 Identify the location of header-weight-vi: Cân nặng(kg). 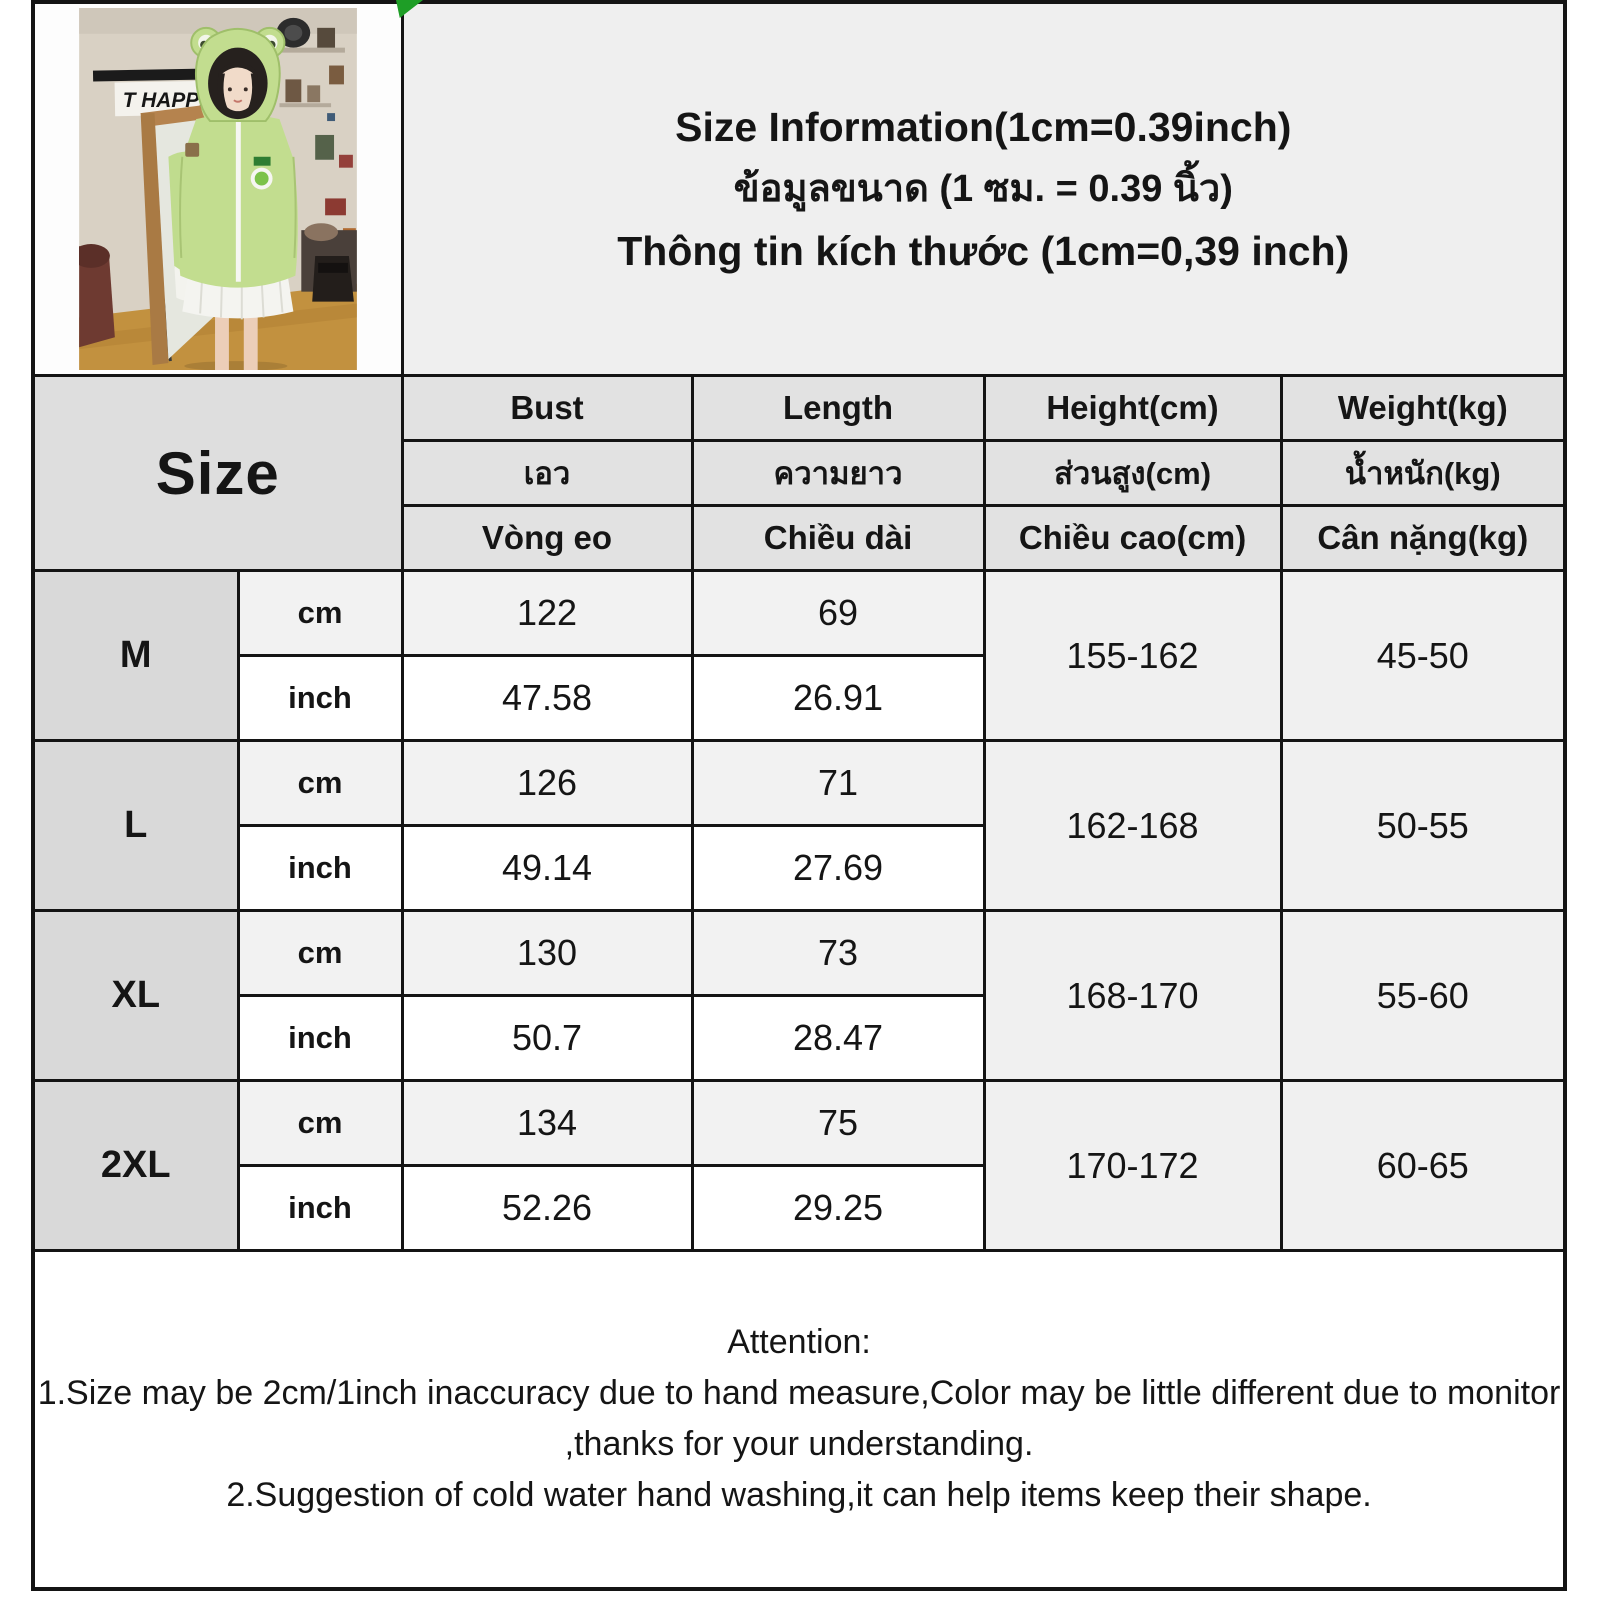
(1423, 538).